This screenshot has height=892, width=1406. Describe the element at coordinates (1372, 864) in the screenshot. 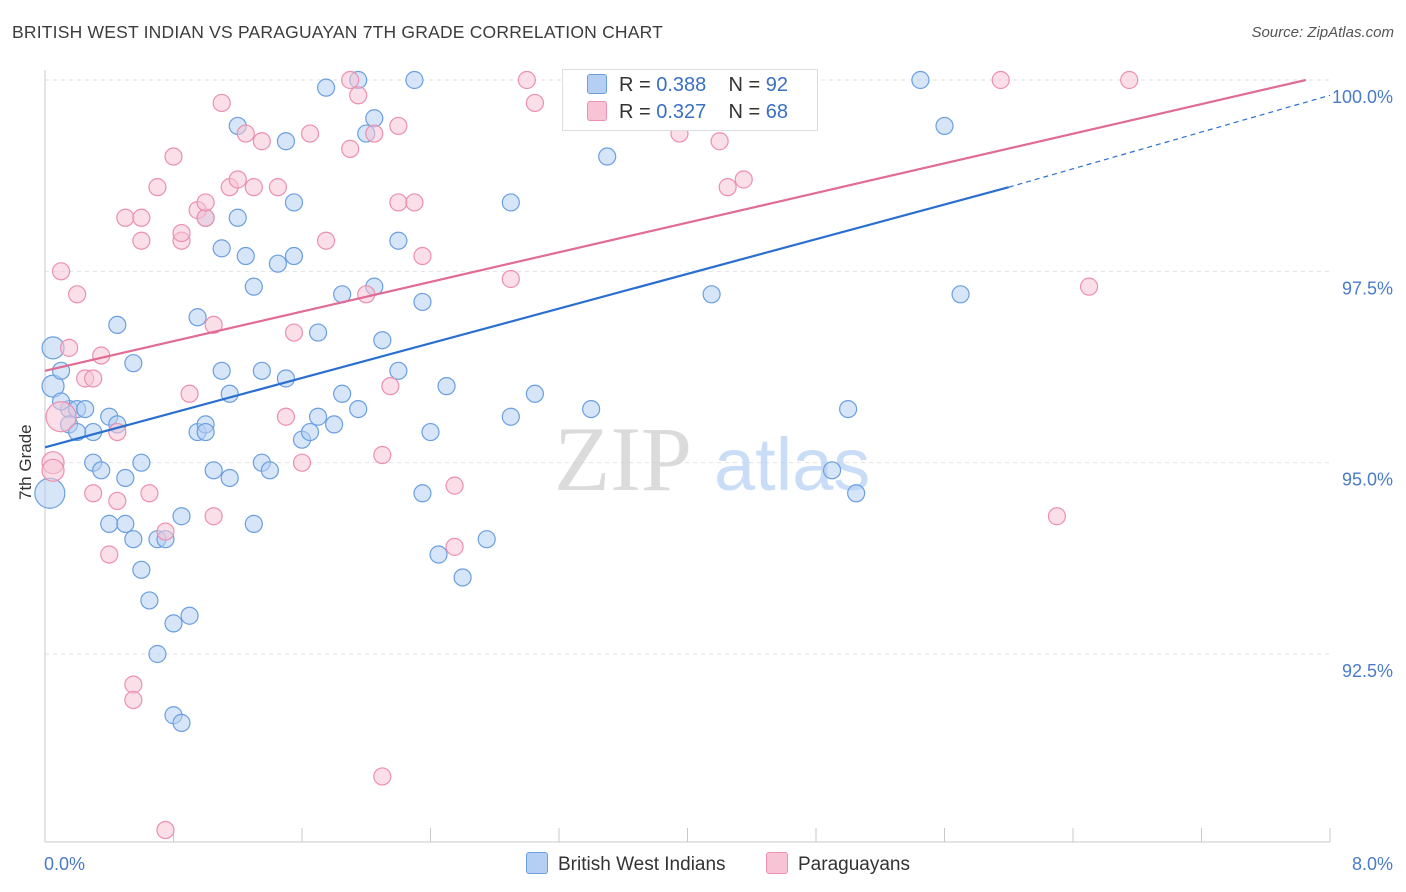

I see `x-tick-label-max: 8.0%` at that location.